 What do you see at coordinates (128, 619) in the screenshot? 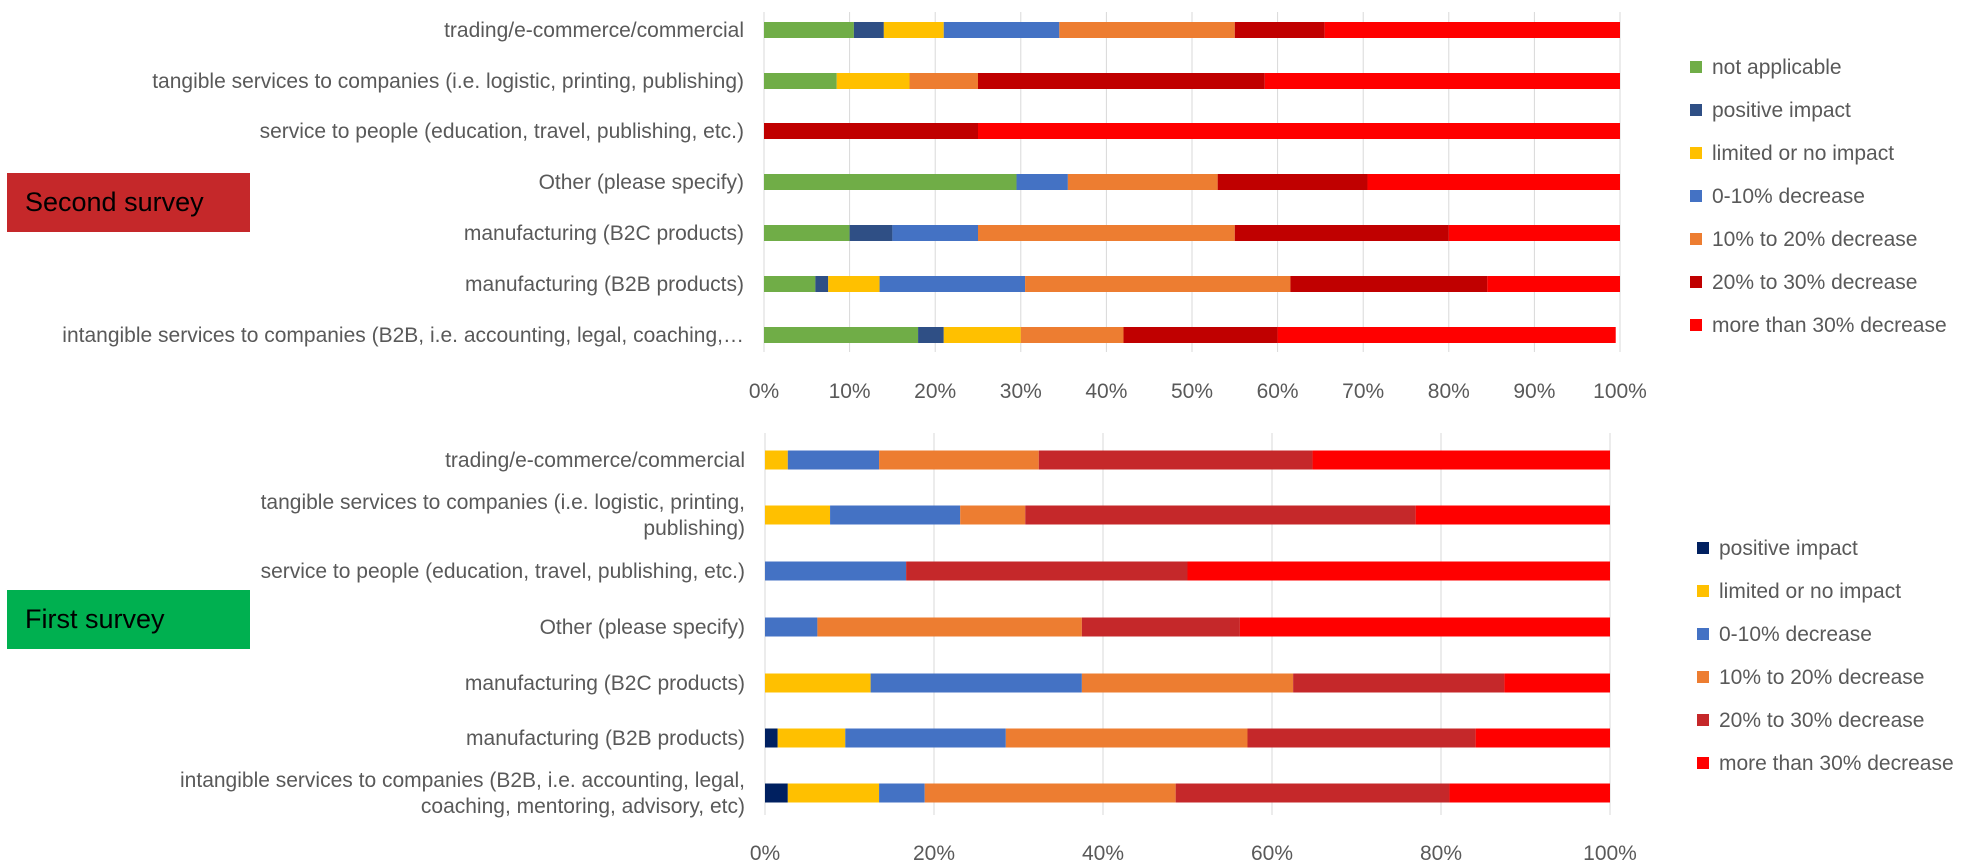
I see `first-survey-badge: First survey` at bounding box center [128, 619].